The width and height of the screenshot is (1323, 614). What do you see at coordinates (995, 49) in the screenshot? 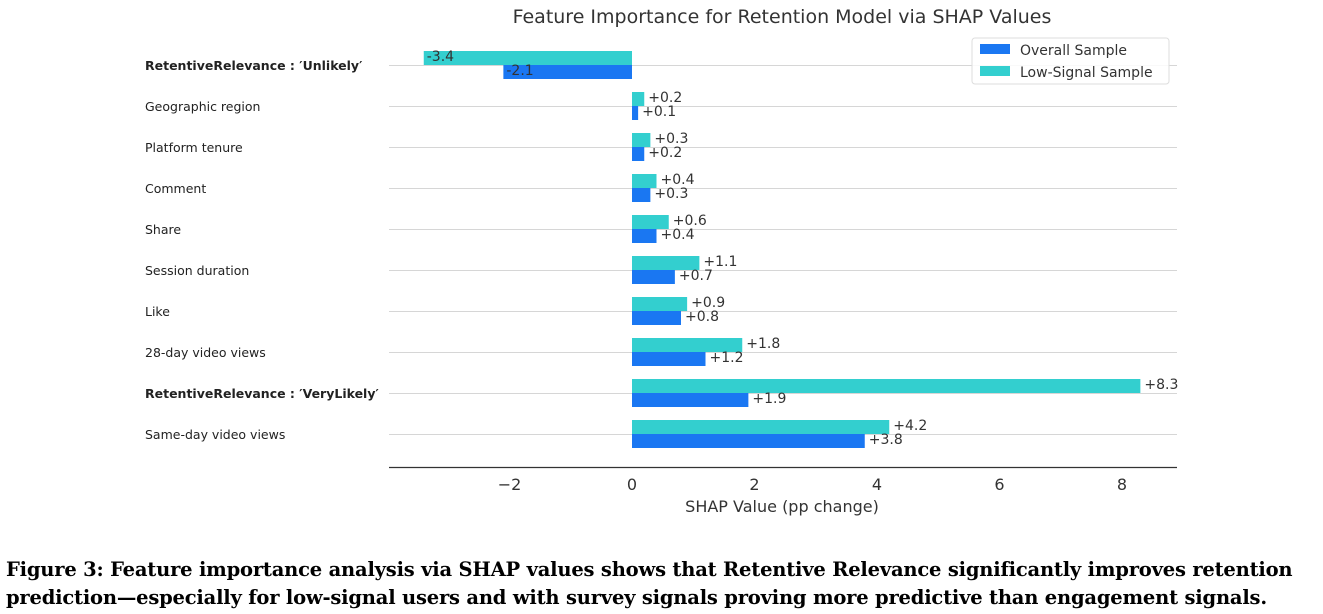
I see `legend-swatch-overall` at bounding box center [995, 49].